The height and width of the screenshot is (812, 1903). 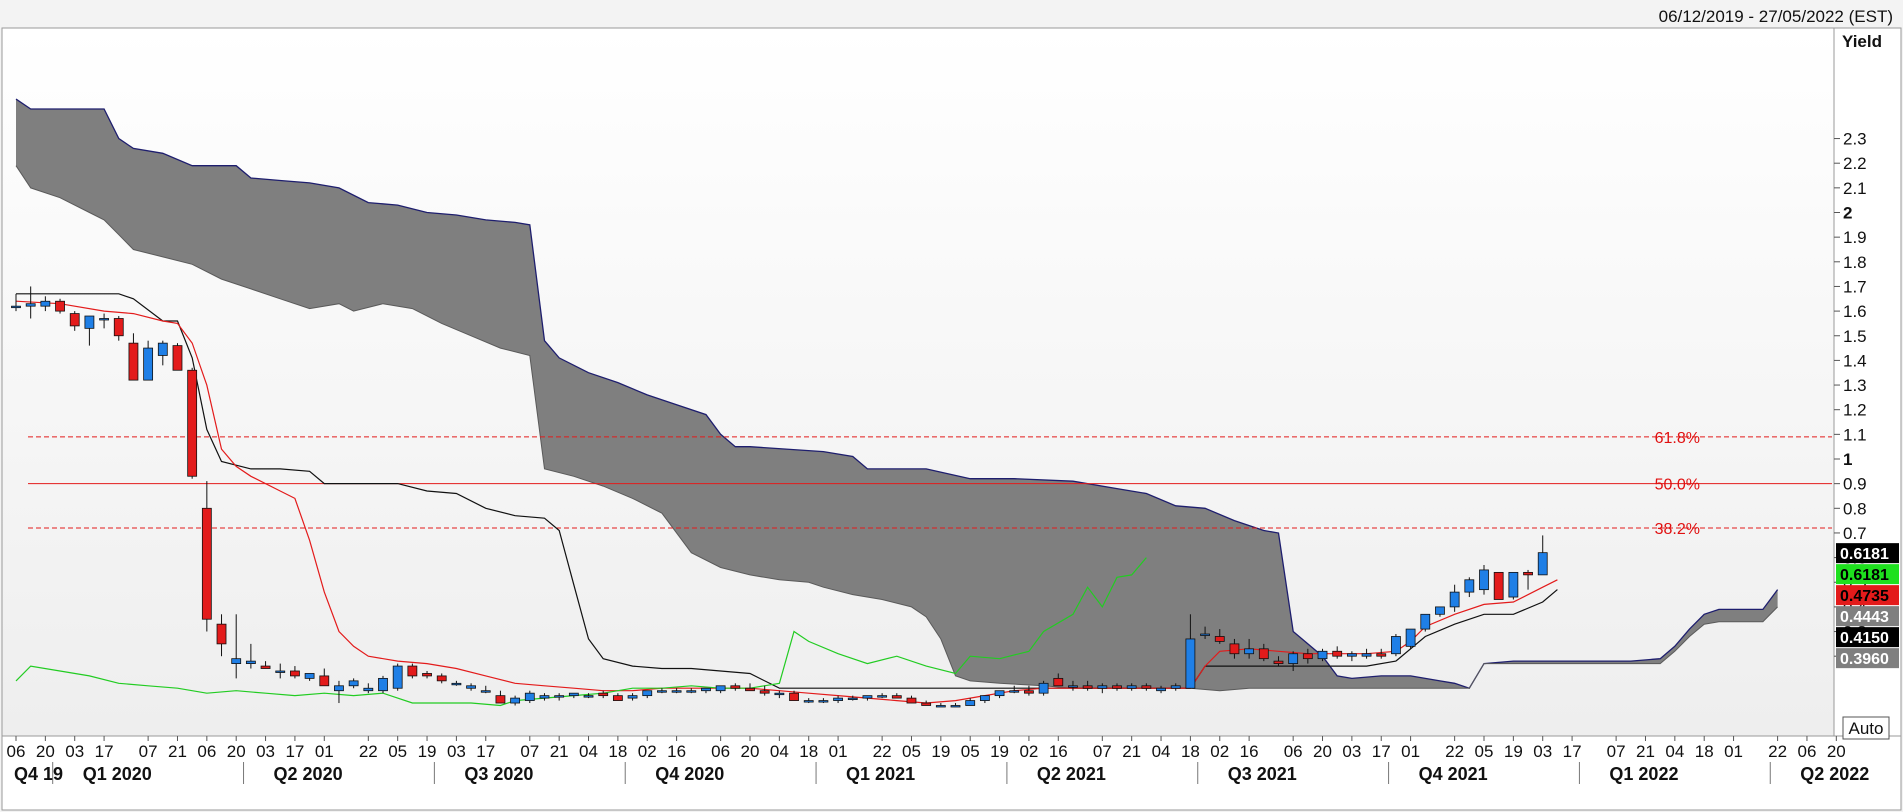 I want to click on auto-button: Auto, so click(x=1866, y=728).